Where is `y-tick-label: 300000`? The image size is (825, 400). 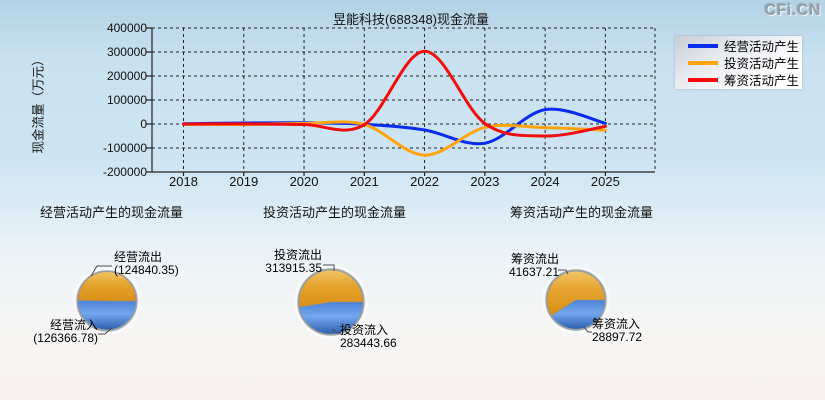 y-tick-label: 300000 is located at coordinates (126, 52).